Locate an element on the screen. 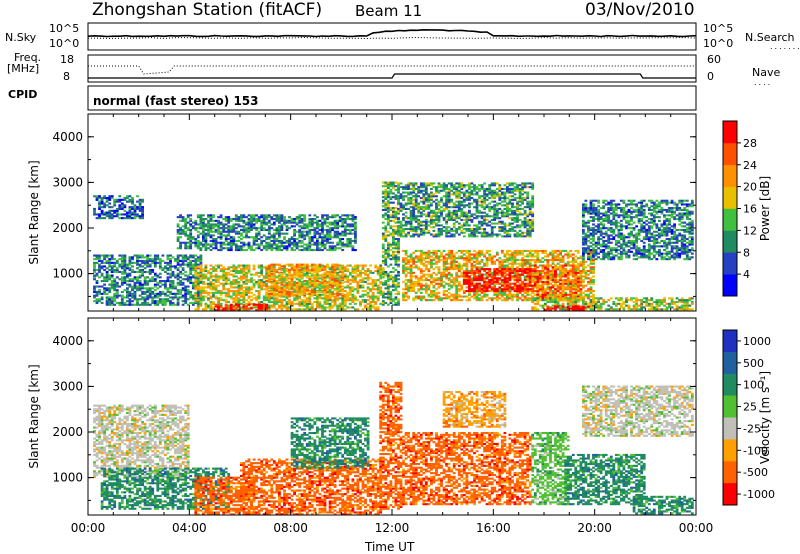 This screenshot has height=554, width=800. cpid-panel is located at coordinates (392, 98).